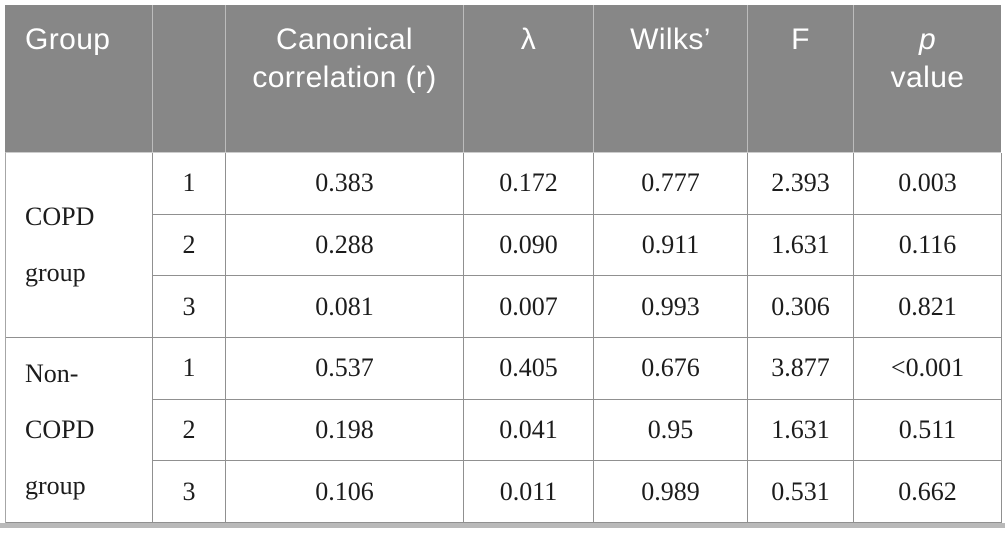 Image resolution: width=1005 pixels, height=543 pixels. I want to click on header-p-symbol: p, so click(927, 39).